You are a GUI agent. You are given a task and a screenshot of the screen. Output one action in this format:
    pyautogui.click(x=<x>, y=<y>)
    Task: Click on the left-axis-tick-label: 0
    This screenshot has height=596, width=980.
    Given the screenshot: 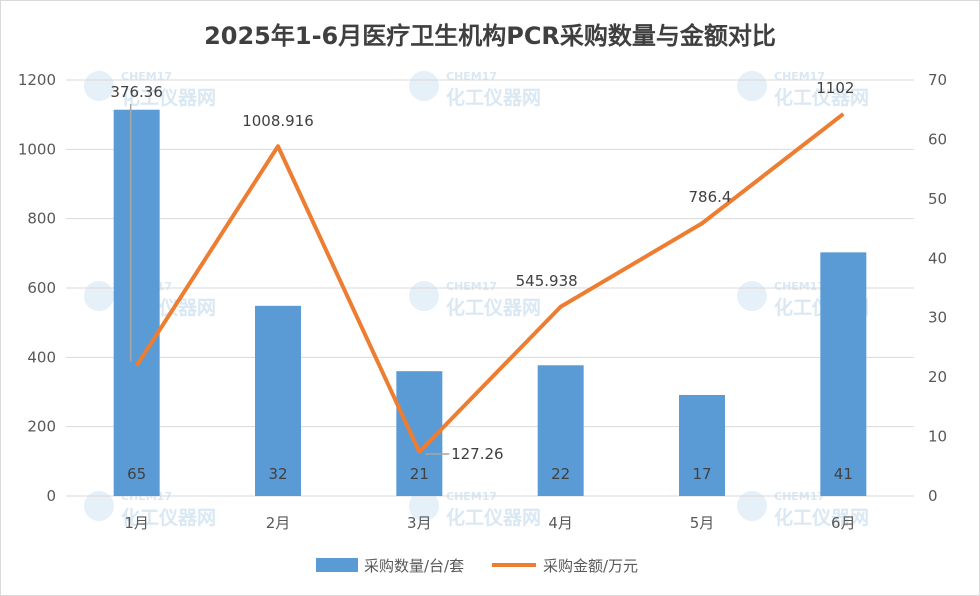 What is the action you would take?
    pyautogui.click(x=51, y=496)
    